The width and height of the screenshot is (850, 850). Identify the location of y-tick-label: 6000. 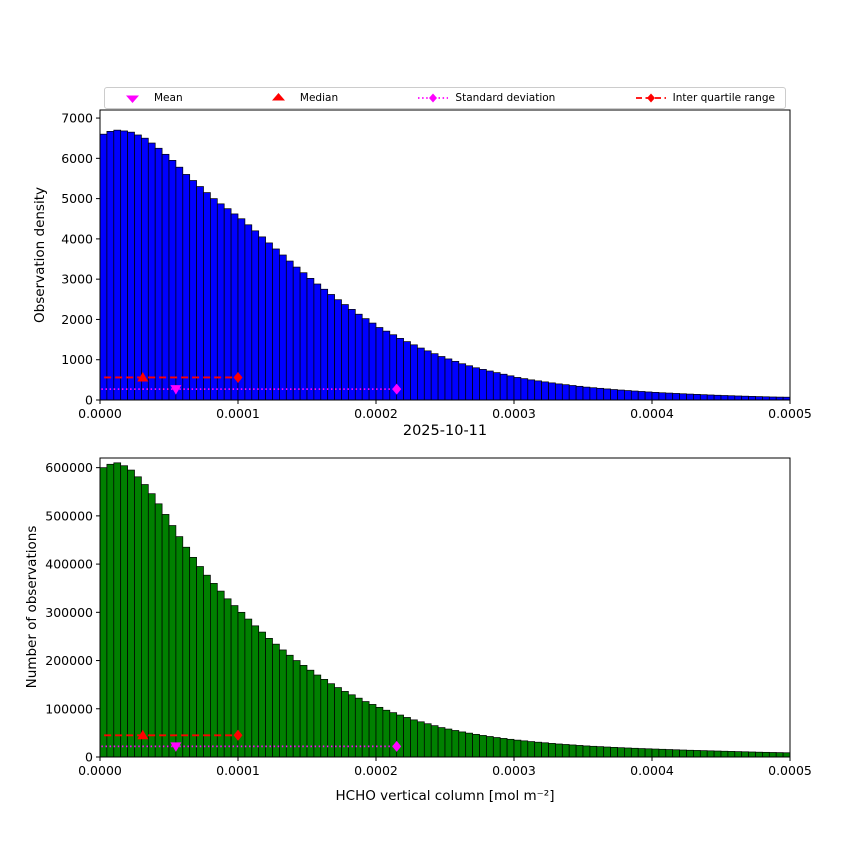
(77, 158).